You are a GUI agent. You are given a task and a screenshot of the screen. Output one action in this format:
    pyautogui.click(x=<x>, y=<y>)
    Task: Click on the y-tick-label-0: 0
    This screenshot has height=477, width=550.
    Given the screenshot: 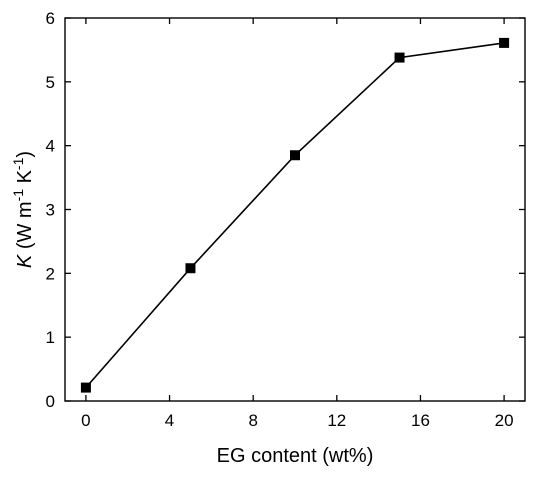 What is the action you would take?
    pyautogui.click(x=50, y=401)
    